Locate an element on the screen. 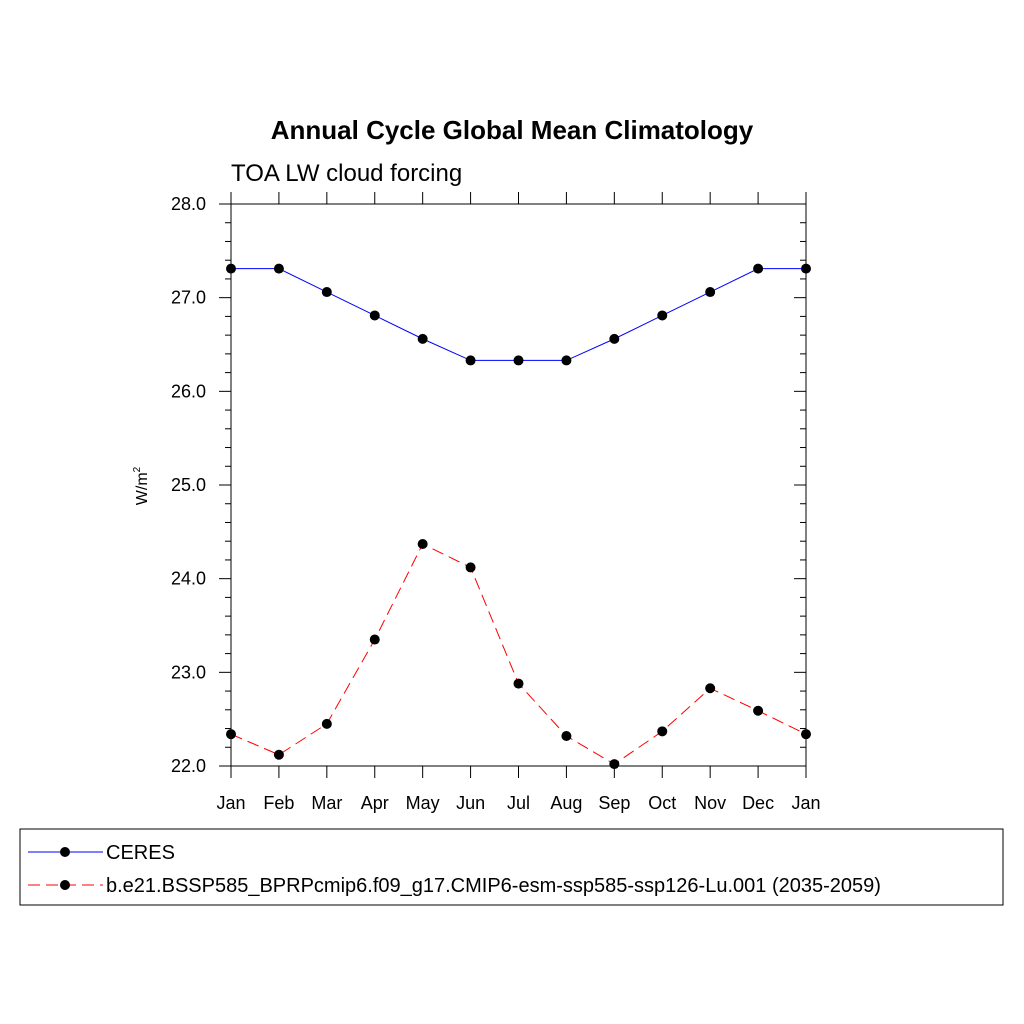 The image size is (1024, 1024). y-tick-label: 28.0 is located at coordinates (188, 204).